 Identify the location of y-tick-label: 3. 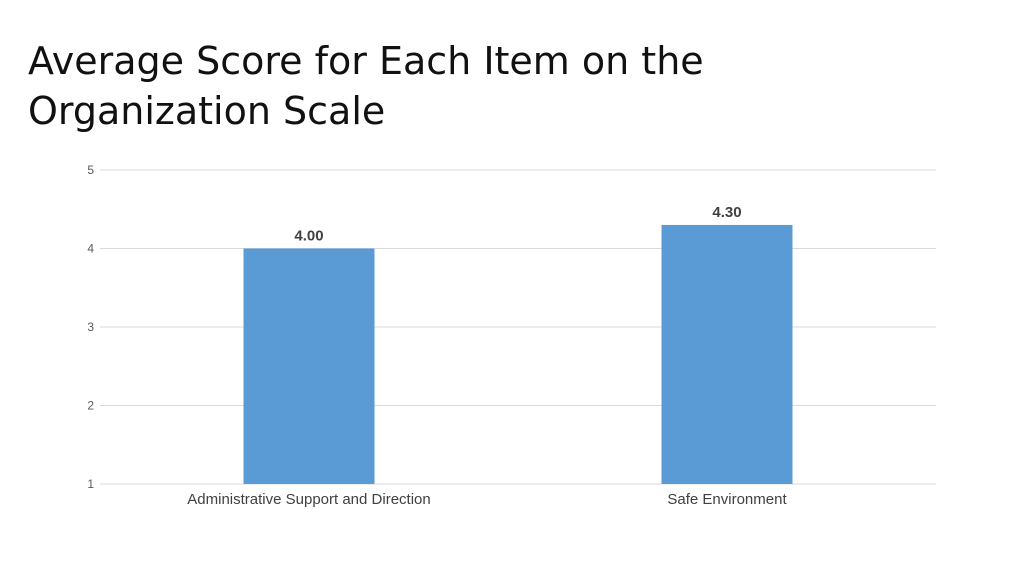
(90, 327).